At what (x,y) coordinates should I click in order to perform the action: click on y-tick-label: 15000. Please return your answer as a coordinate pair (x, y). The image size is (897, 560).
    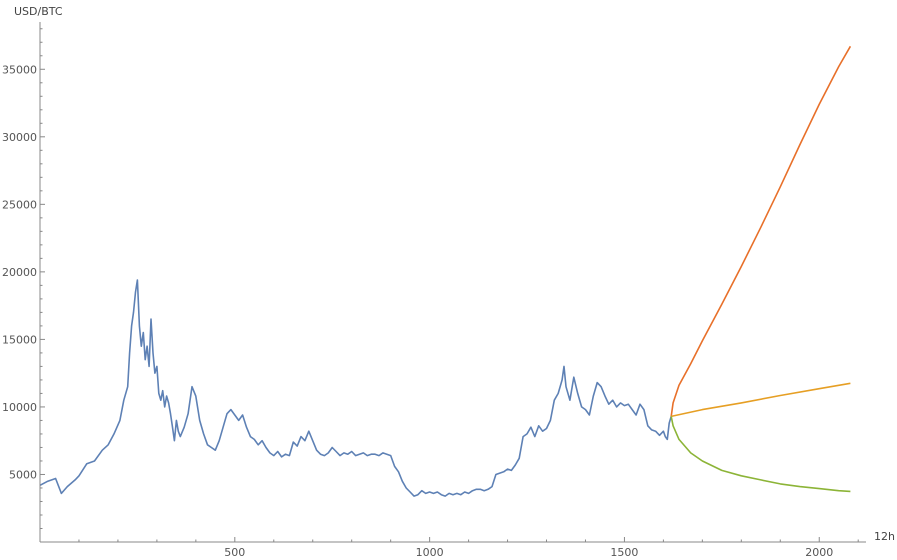
    Looking at the image, I should click on (19, 339).